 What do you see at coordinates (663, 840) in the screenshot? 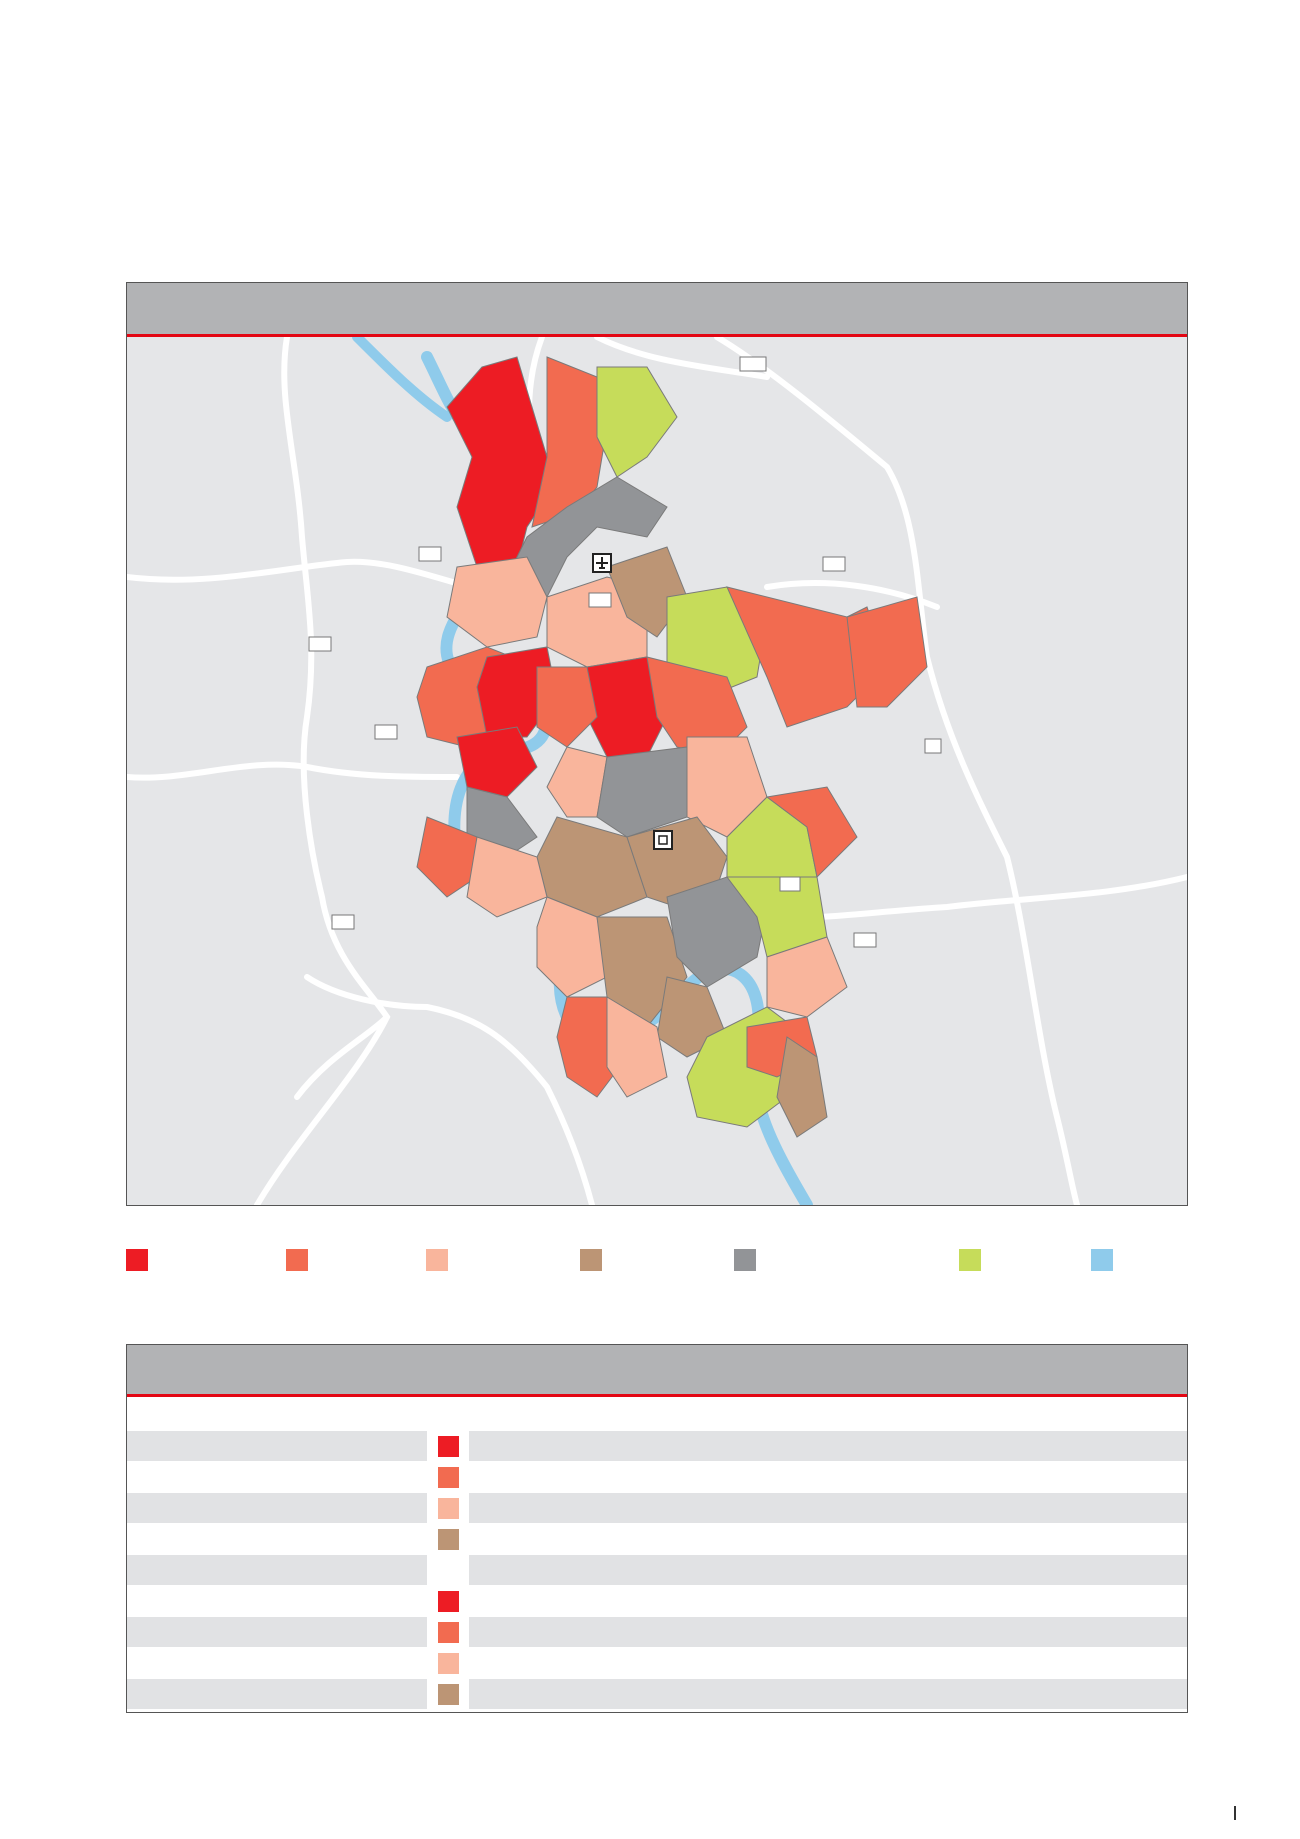
I see `main-station-icon` at bounding box center [663, 840].